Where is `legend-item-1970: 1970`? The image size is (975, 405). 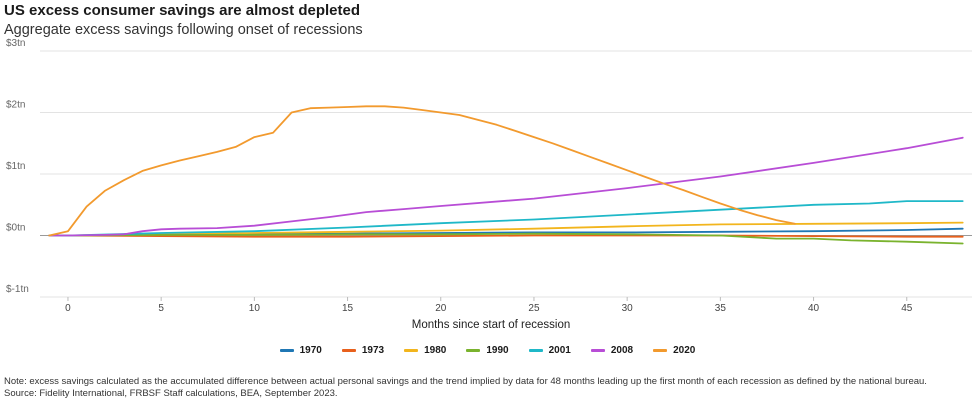 legend-item-1970: 1970 is located at coordinates (300, 350).